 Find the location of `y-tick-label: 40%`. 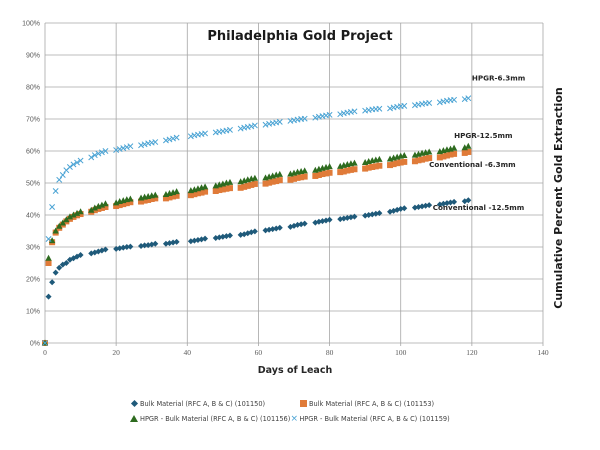

y-tick-label: 40% is located at coordinates (33, 216).